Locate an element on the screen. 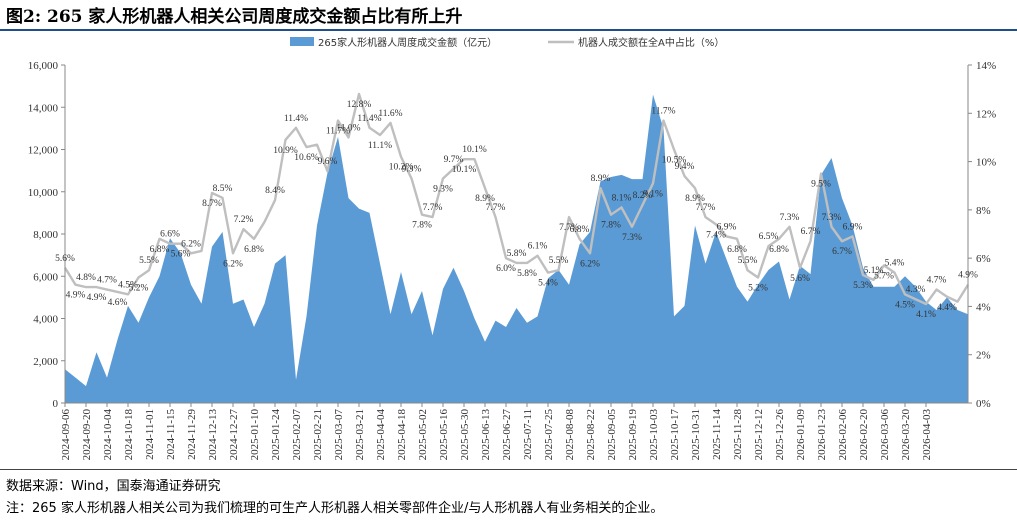 The height and width of the screenshot is (522, 1017). source-note: 数据来源：Wind，国泰海通证券研究 is located at coordinates (113, 486).